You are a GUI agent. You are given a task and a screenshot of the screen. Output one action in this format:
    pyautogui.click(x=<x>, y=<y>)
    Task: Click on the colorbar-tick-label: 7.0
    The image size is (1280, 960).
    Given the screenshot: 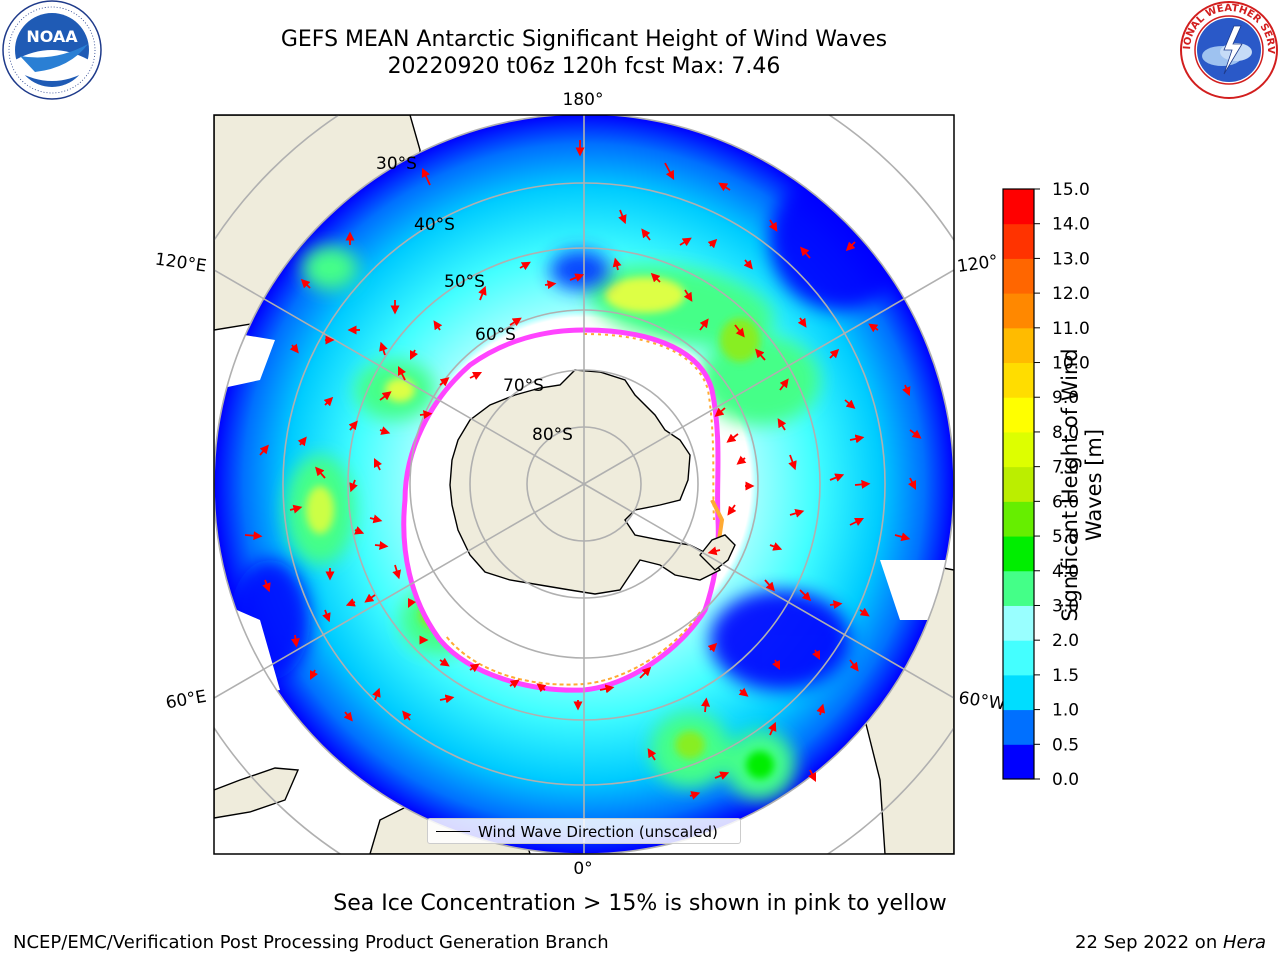 What is the action you would take?
    pyautogui.click(x=1065, y=468)
    